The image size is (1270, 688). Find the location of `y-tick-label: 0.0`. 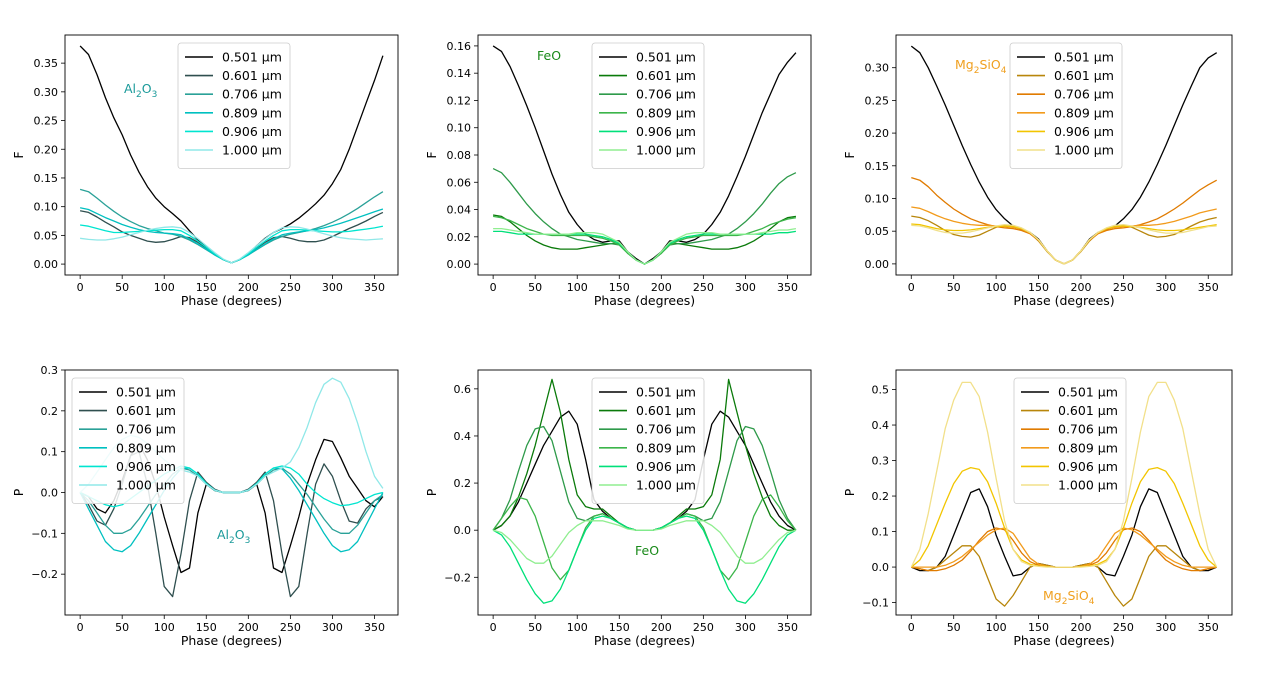

y-tick-label: 0.0 is located at coordinates (50, 493).